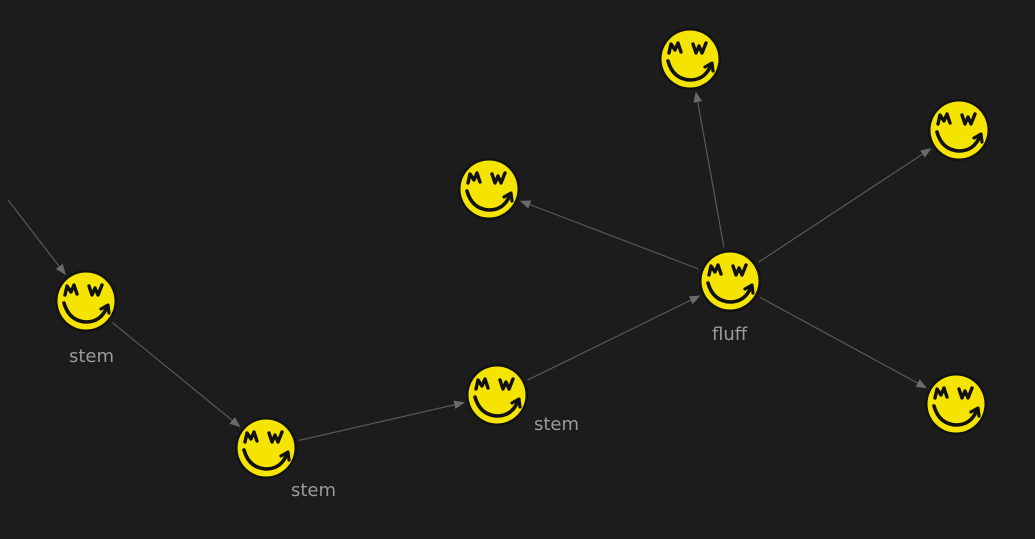 This screenshot has height=539, width=1035. I want to click on node-label-n2: stem, so click(314, 490).